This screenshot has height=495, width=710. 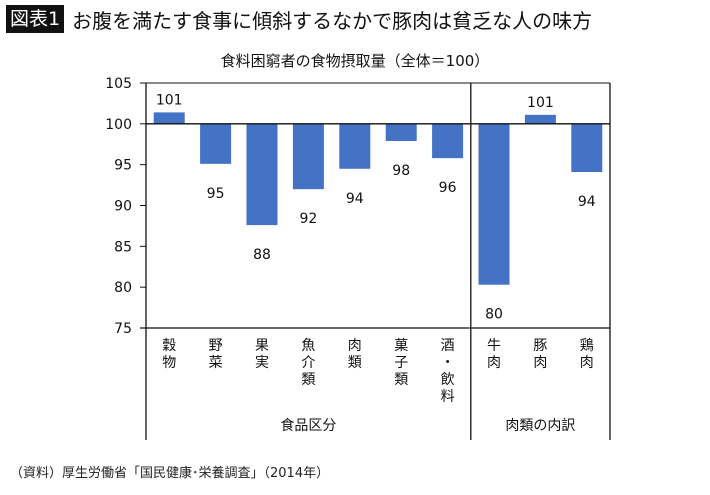 I want to click on category-label: 豚, so click(x=540, y=346).